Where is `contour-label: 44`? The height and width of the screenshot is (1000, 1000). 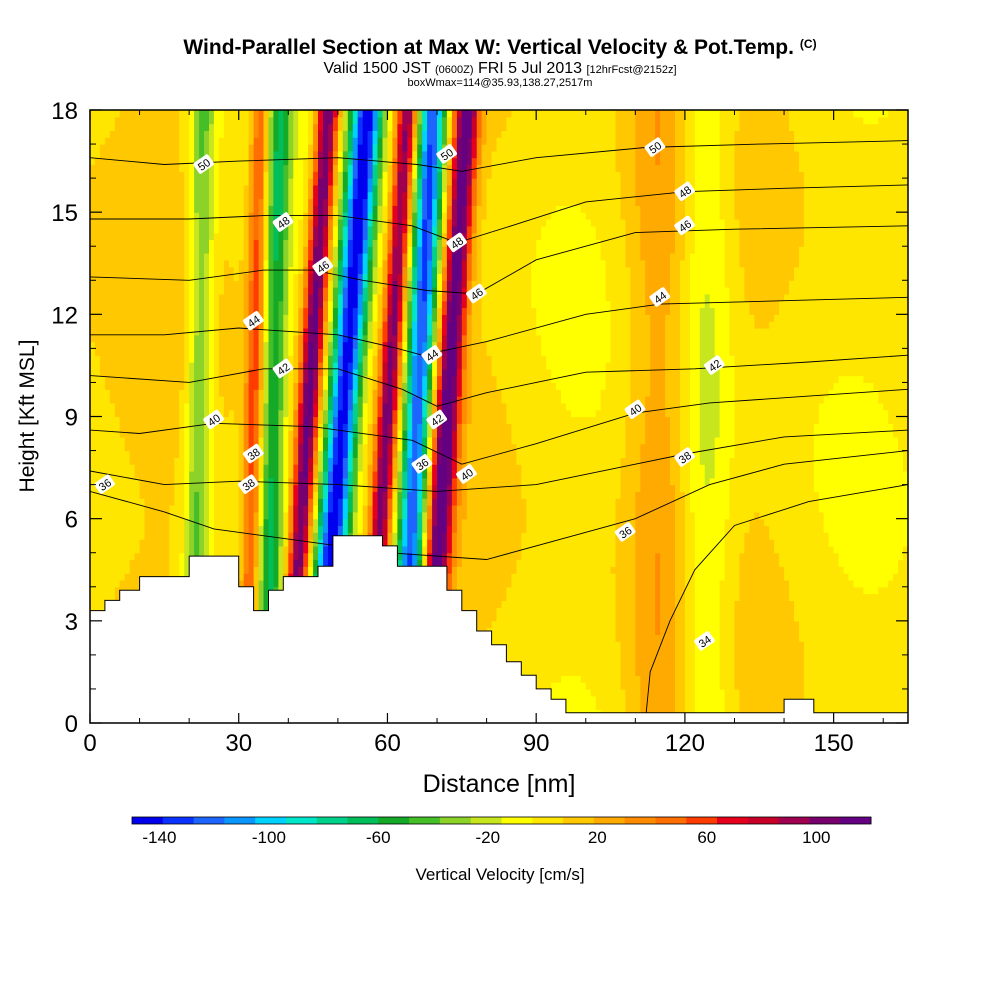 contour-label: 44 is located at coordinates (253, 320).